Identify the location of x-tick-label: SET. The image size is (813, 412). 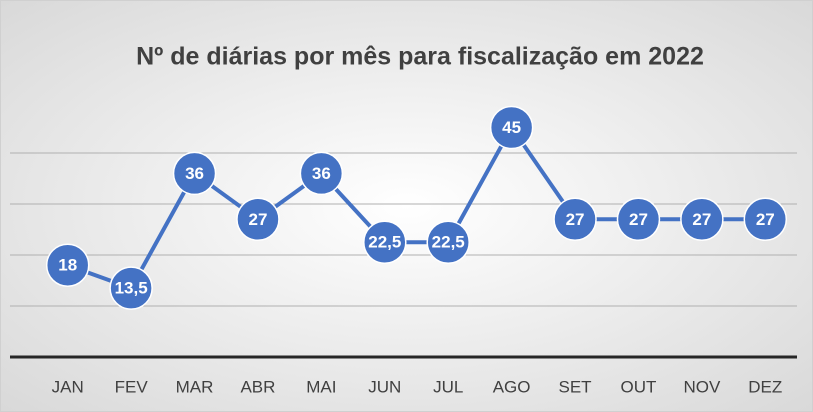
(575, 386).